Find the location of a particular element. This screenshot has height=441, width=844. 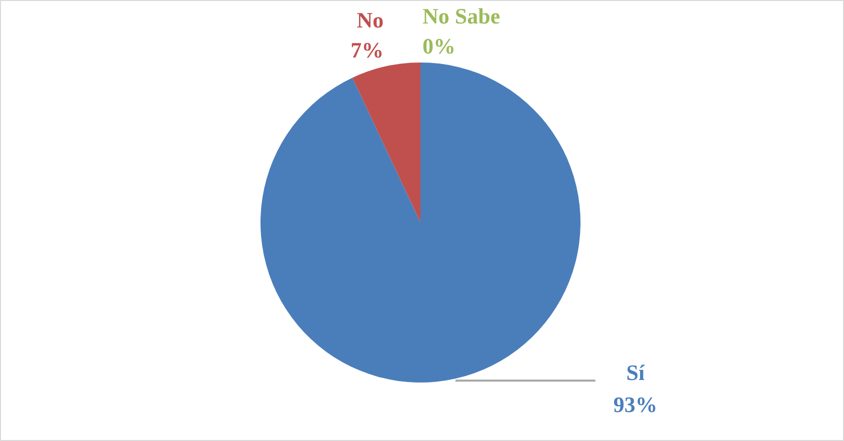

slice-label: Sí is located at coordinates (636, 373).